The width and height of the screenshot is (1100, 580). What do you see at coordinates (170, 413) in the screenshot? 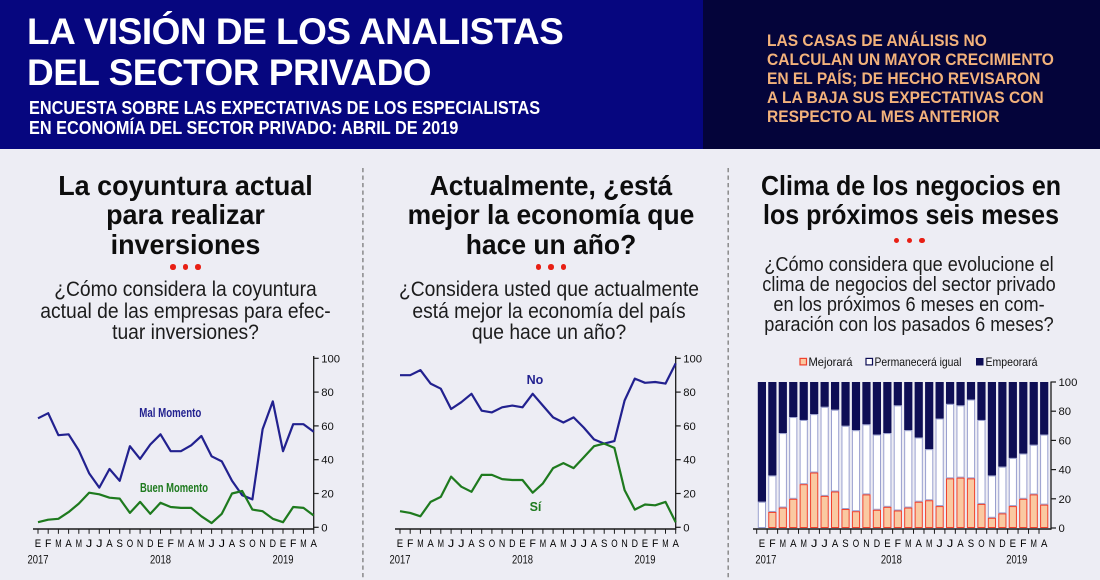
I see `svg-text: Mal Momento` at bounding box center [170, 413].